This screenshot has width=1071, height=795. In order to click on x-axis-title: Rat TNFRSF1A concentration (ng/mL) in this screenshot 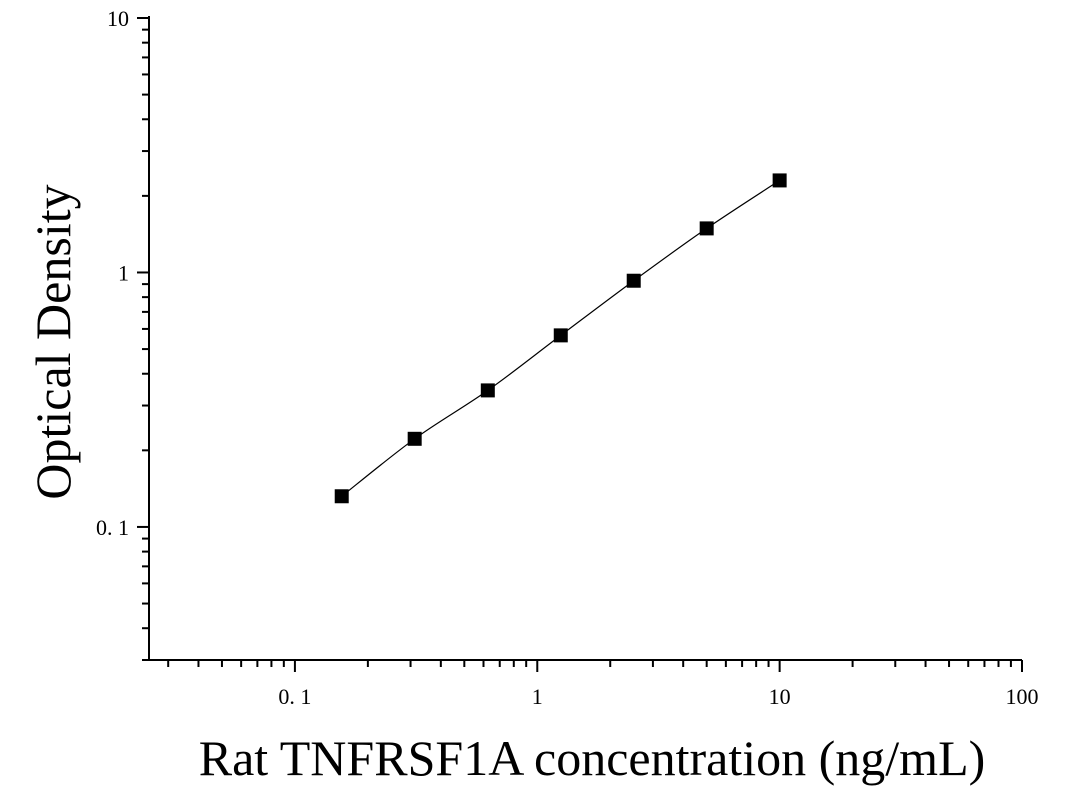, I will do `click(592, 758)`.